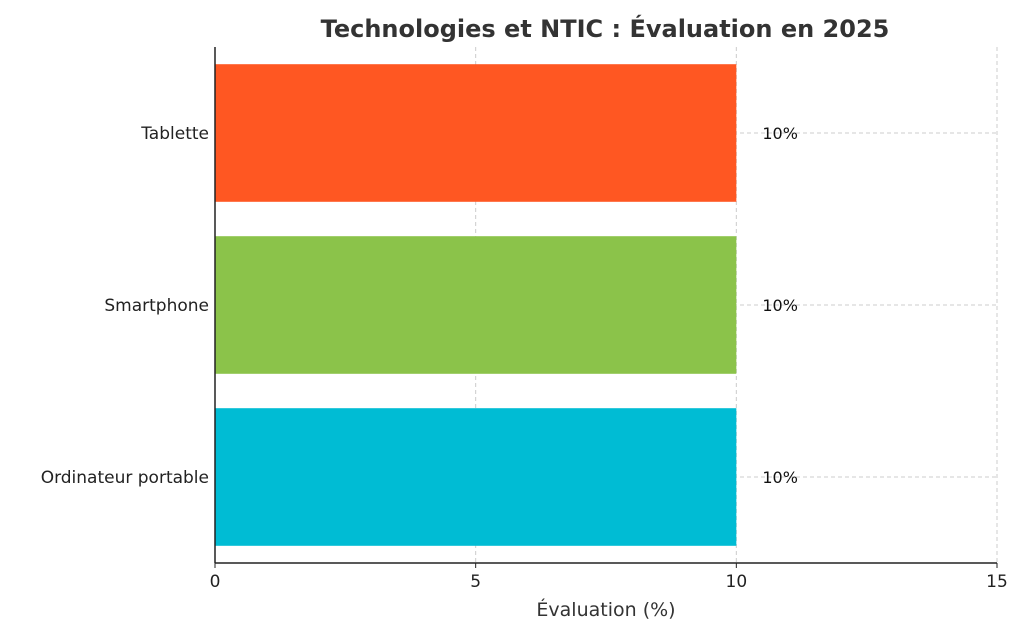 The height and width of the screenshot is (634, 1024). What do you see at coordinates (156, 306) in the screenshot?
I see `category-label-1: Smartphone` at bounding box center [156, 306].